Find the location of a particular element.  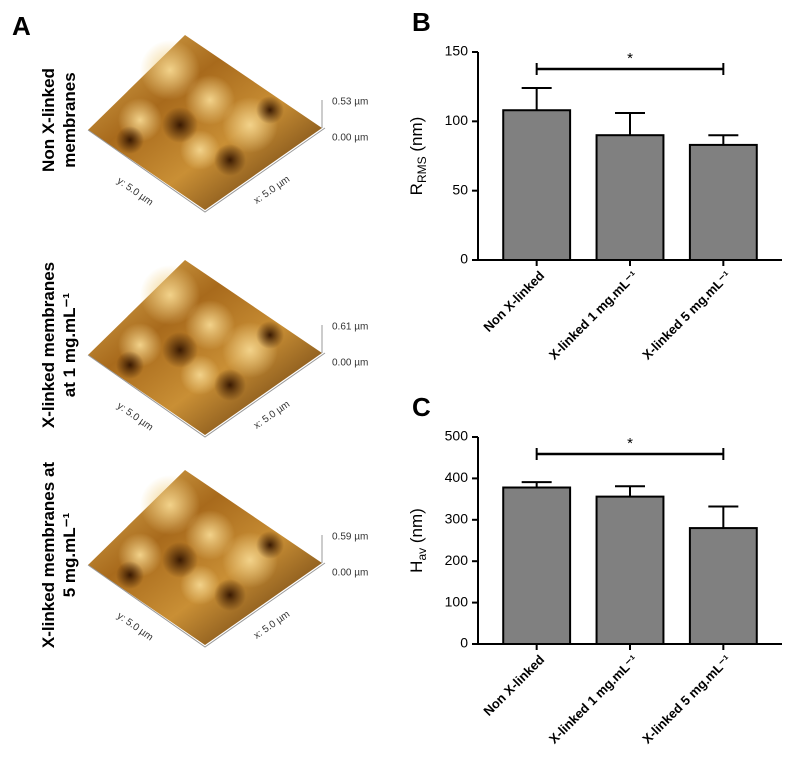

y-axis-title: Hav (nm) is located at coordinates (418, 540).